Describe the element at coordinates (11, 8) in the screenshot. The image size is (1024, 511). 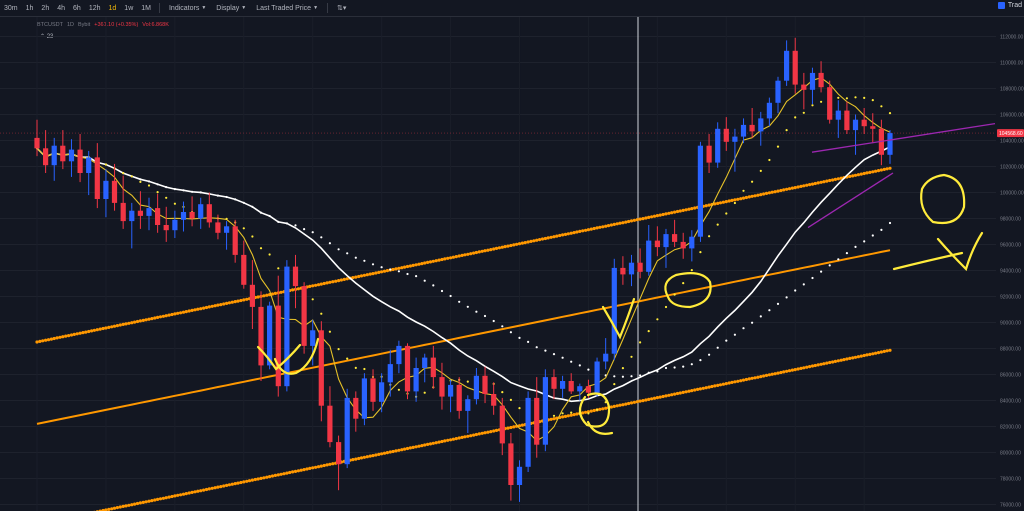
I see `timeframe-30m: 30m` at that location.